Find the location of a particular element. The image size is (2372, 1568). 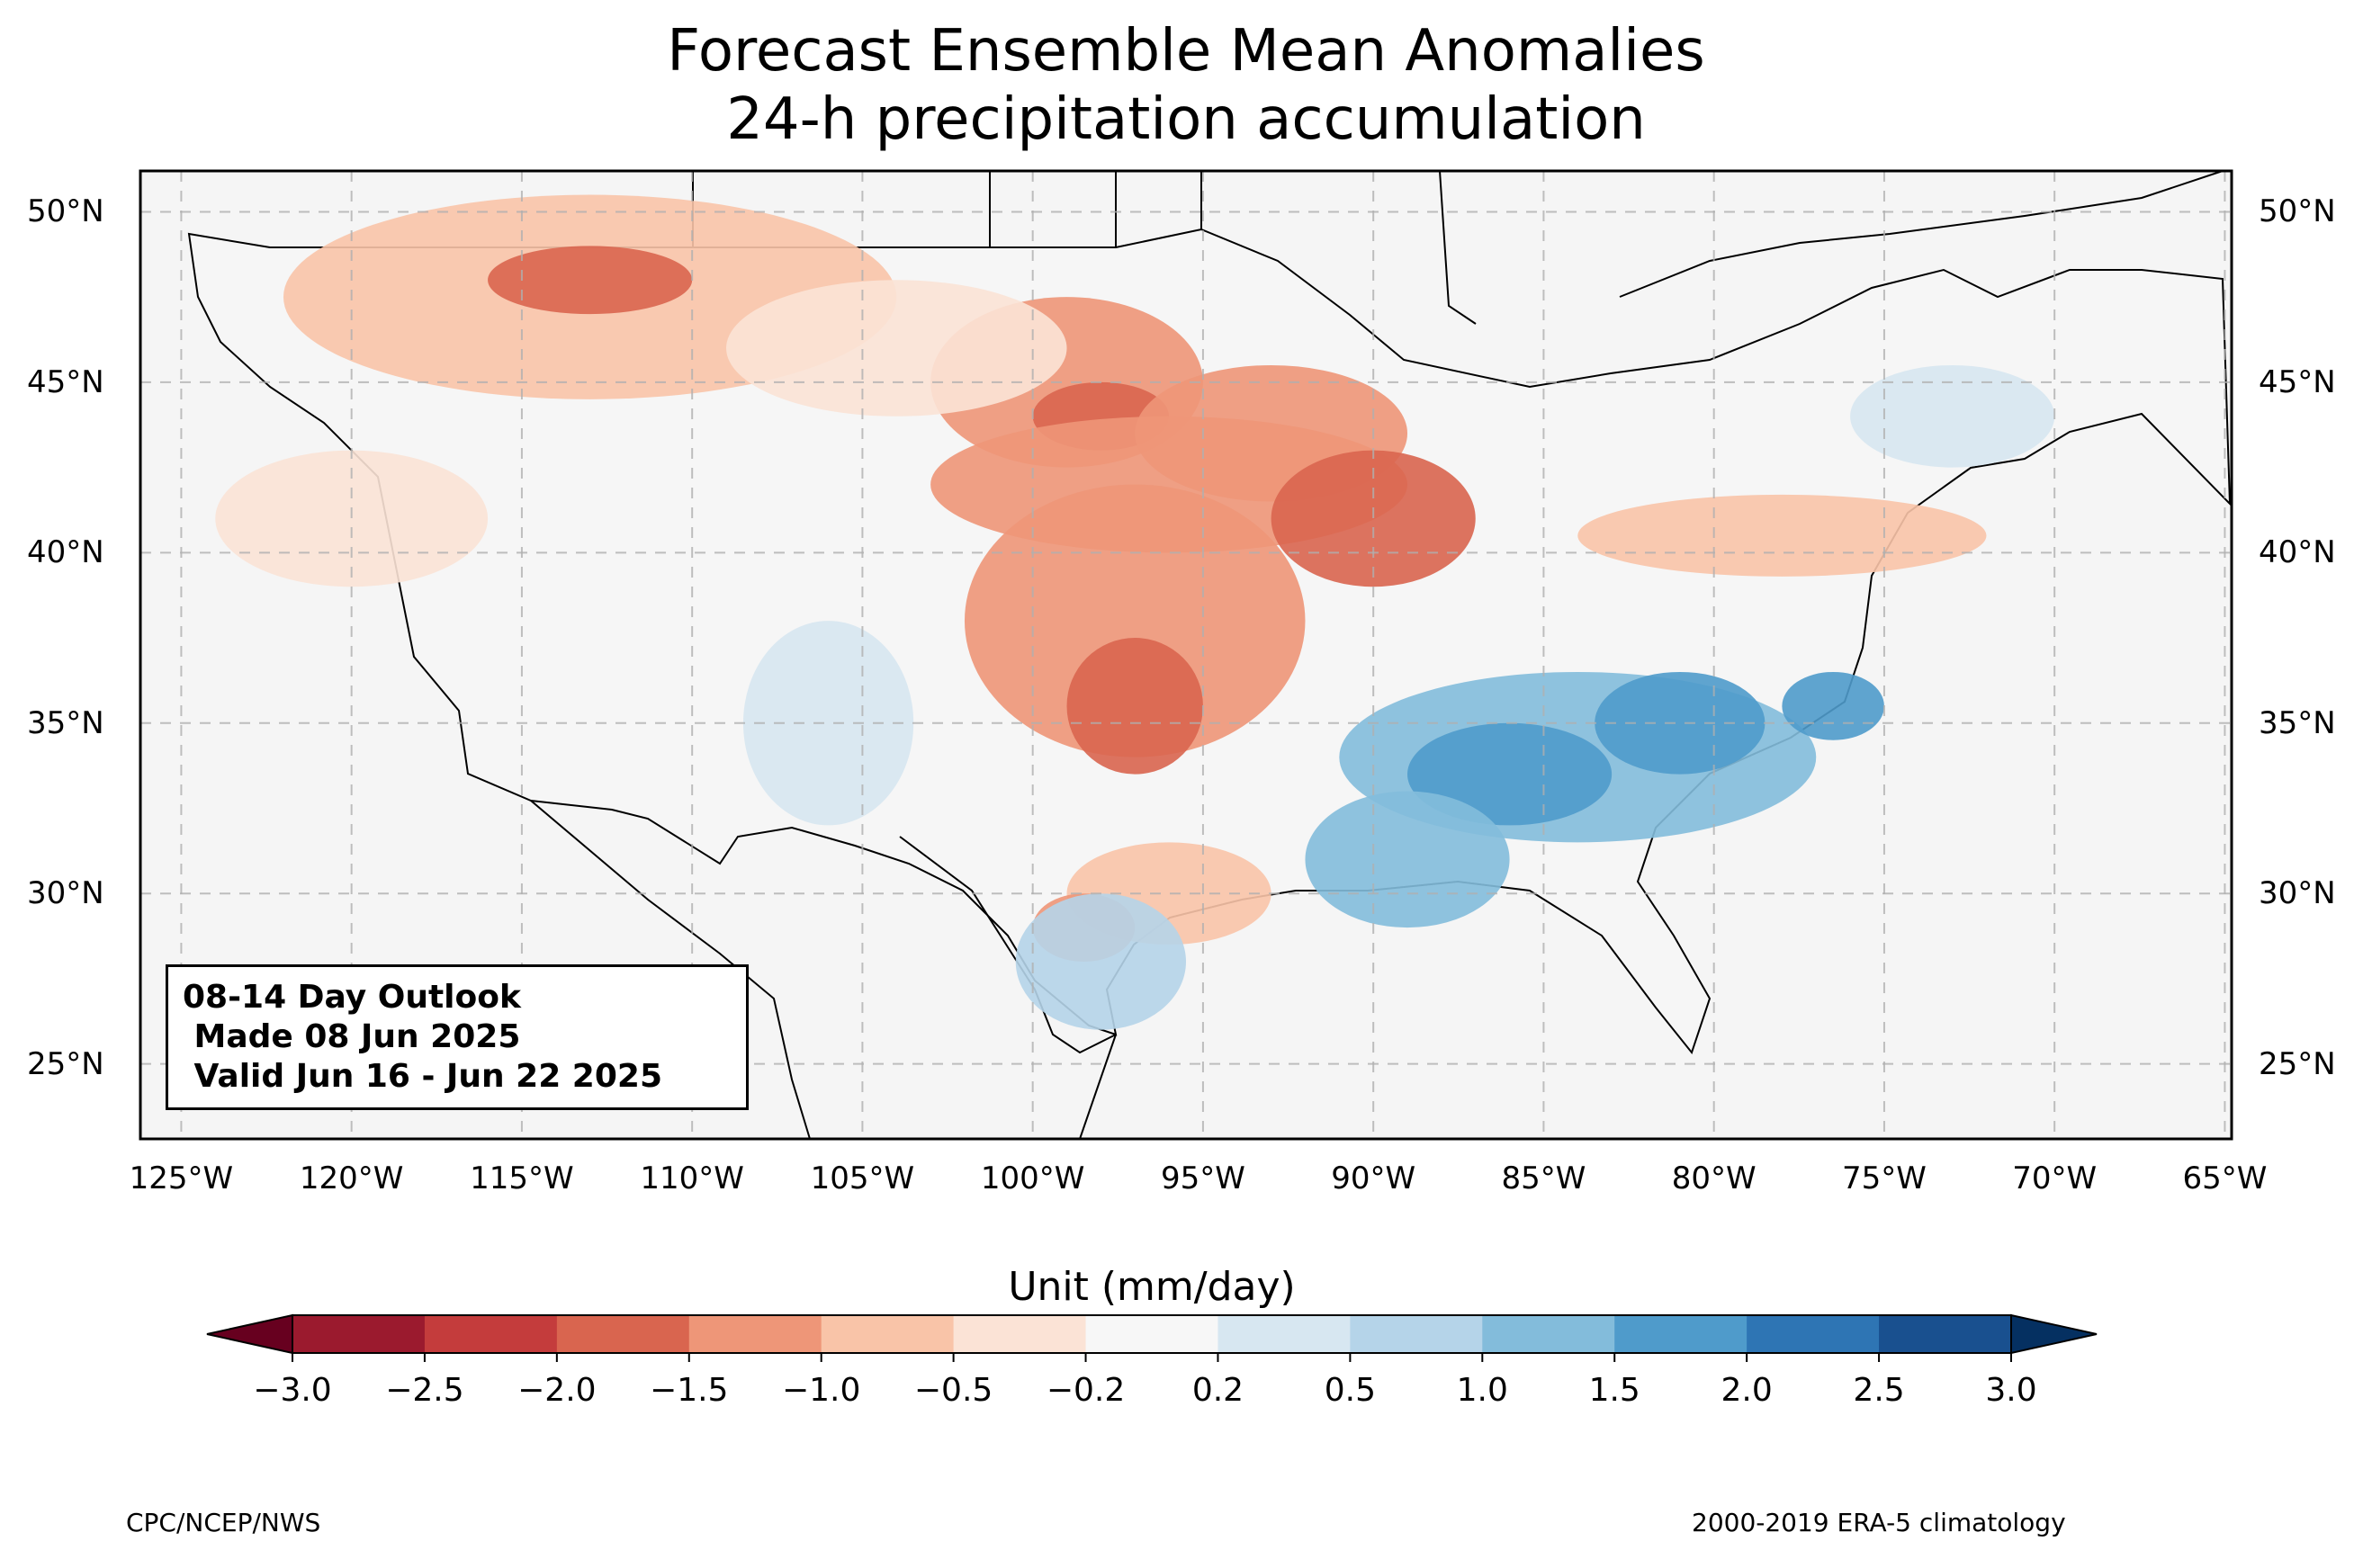

lat-tick-label-left: 50°N is located at coordinates (65, 211).